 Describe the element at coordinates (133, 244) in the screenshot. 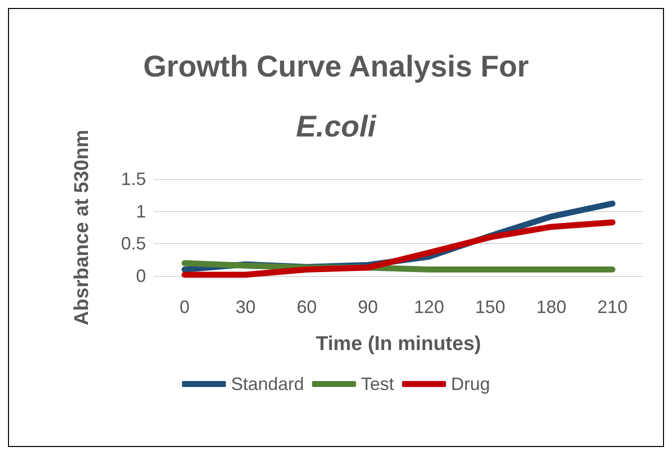

I see `y-tick-label: 0.5` at that location.